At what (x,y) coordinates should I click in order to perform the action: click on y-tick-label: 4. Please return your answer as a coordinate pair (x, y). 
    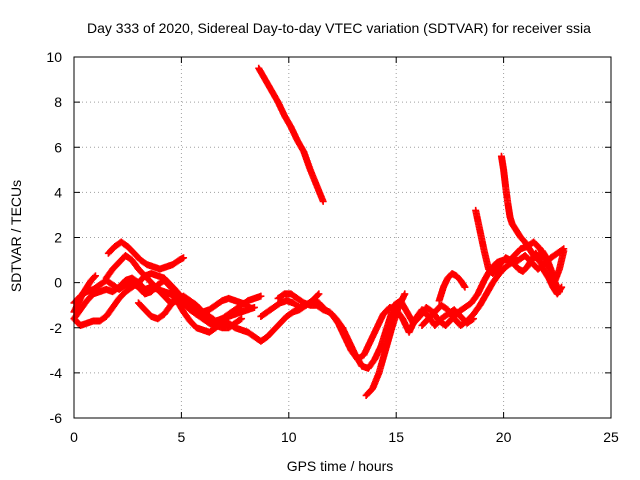
    Looking at the image, I should click on (58, 192).